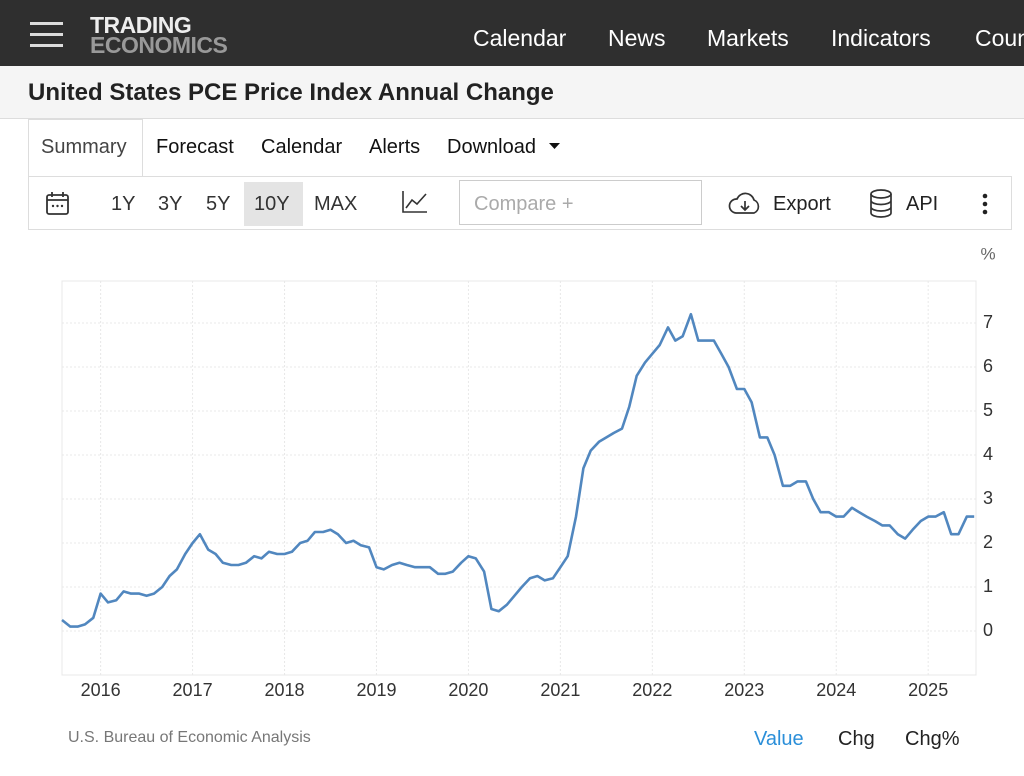 The height and width of the screenshot is (776, 1024). I want to click on y-tick-label: 2, so click(988, 542).